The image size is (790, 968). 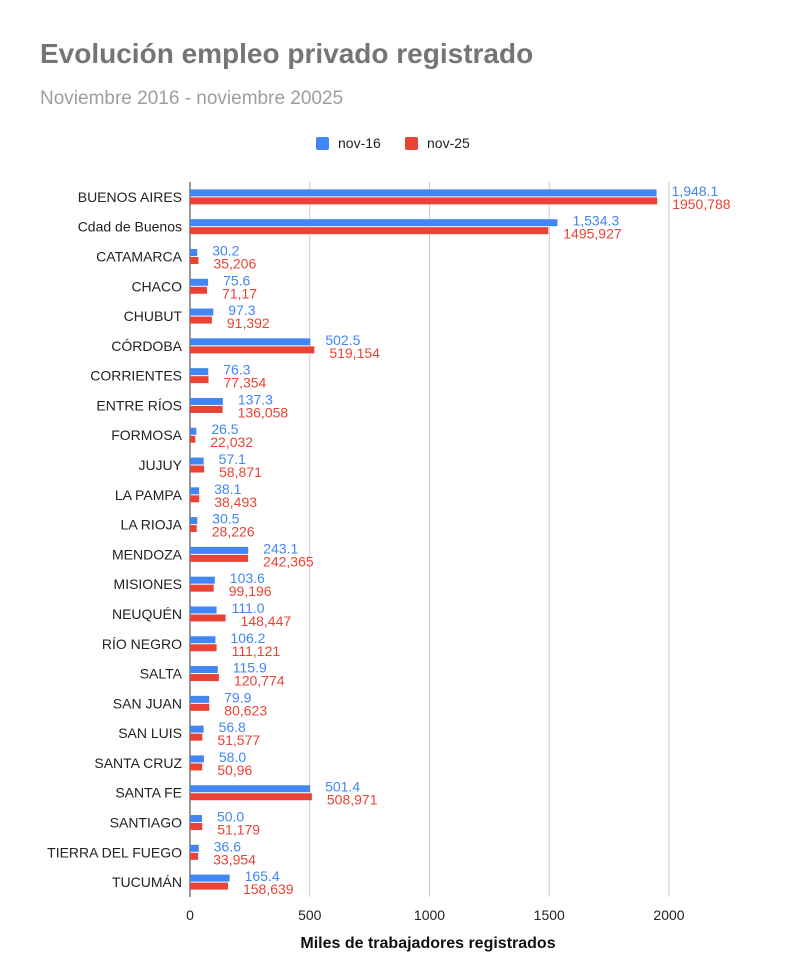 What do you see at coordinates (225, 250) in the screenshot?
I see `data-label-nov-16: 30.2` at bounding box center [225, 250].